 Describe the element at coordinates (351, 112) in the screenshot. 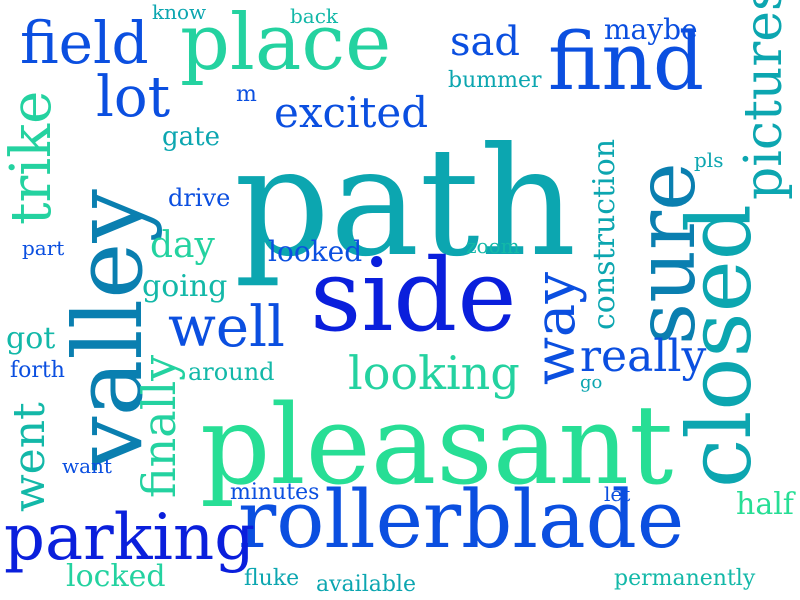

I see `word-excited: excited` at that location.